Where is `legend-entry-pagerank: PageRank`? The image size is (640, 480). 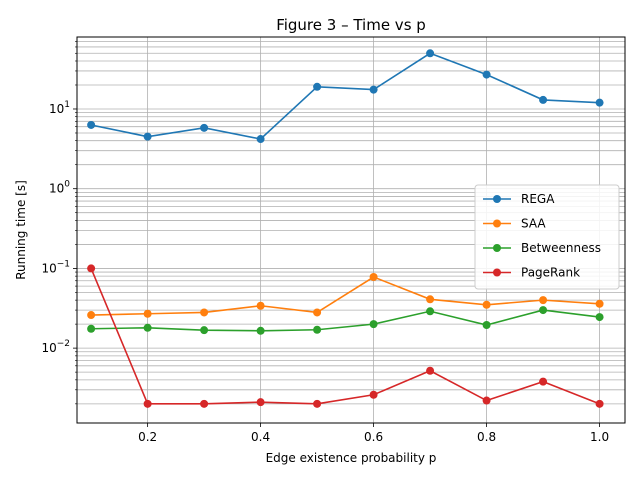 legend-entry-pagerank: PageRank is located at coordinates (531, 273).